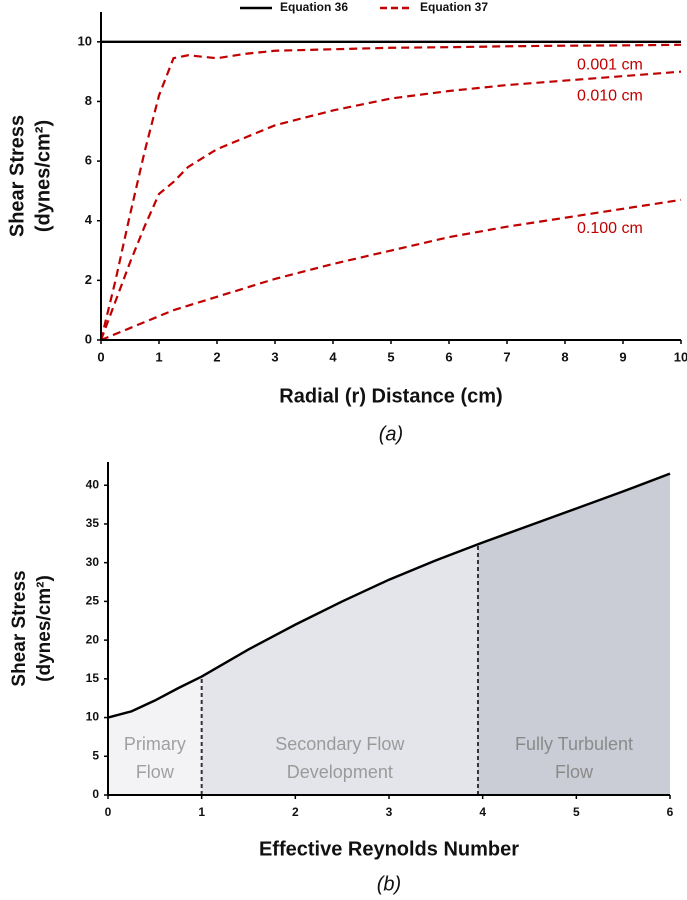 This screenshot has width=687, height=900. Describe the element at coordinates (610, 65) in the screenshot. I see `curve-label: 0.001 cm` at that location.